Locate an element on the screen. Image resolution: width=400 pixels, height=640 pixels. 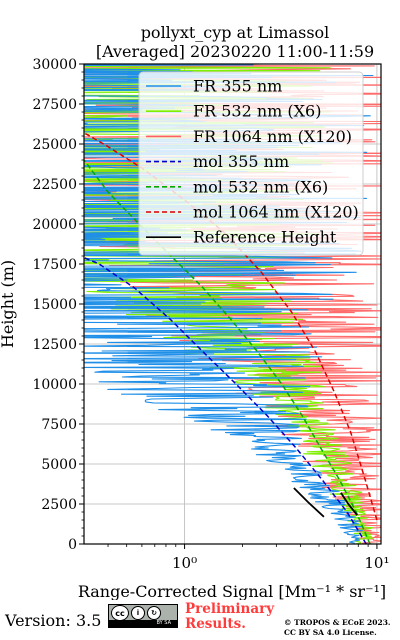
legend-label: mol 355 nm is located at coordinates (241, 161).